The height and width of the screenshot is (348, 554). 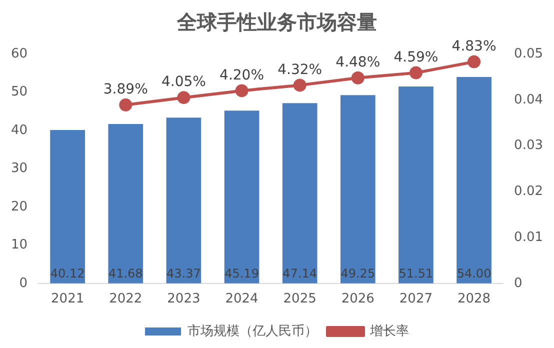 What do you see at coordinates (19, 245) in the screenshot?
I see `y-tick-label: 10` at bounding box center [19, 245].